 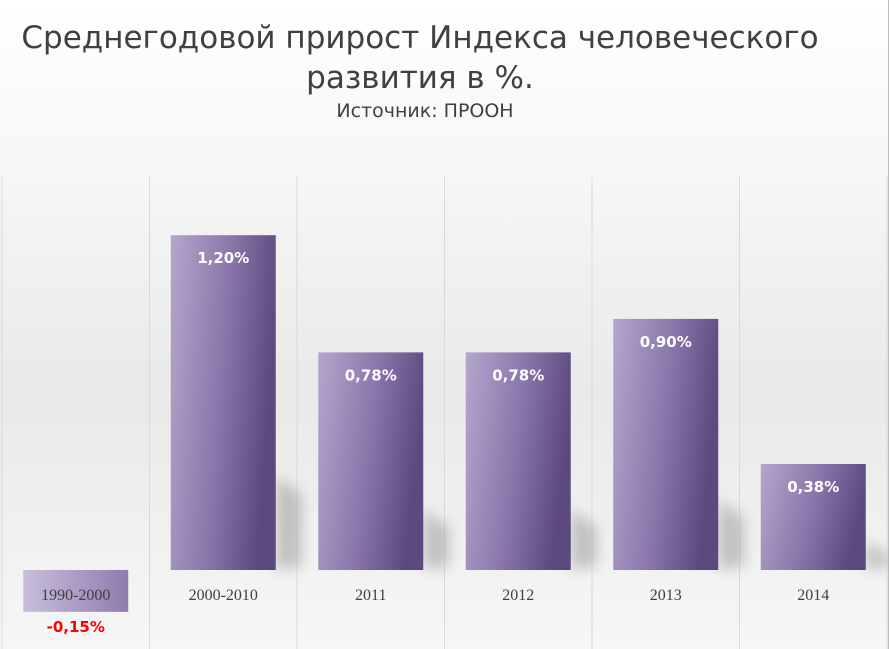 I want to click on bar-2014, so click(x=813, y=516).